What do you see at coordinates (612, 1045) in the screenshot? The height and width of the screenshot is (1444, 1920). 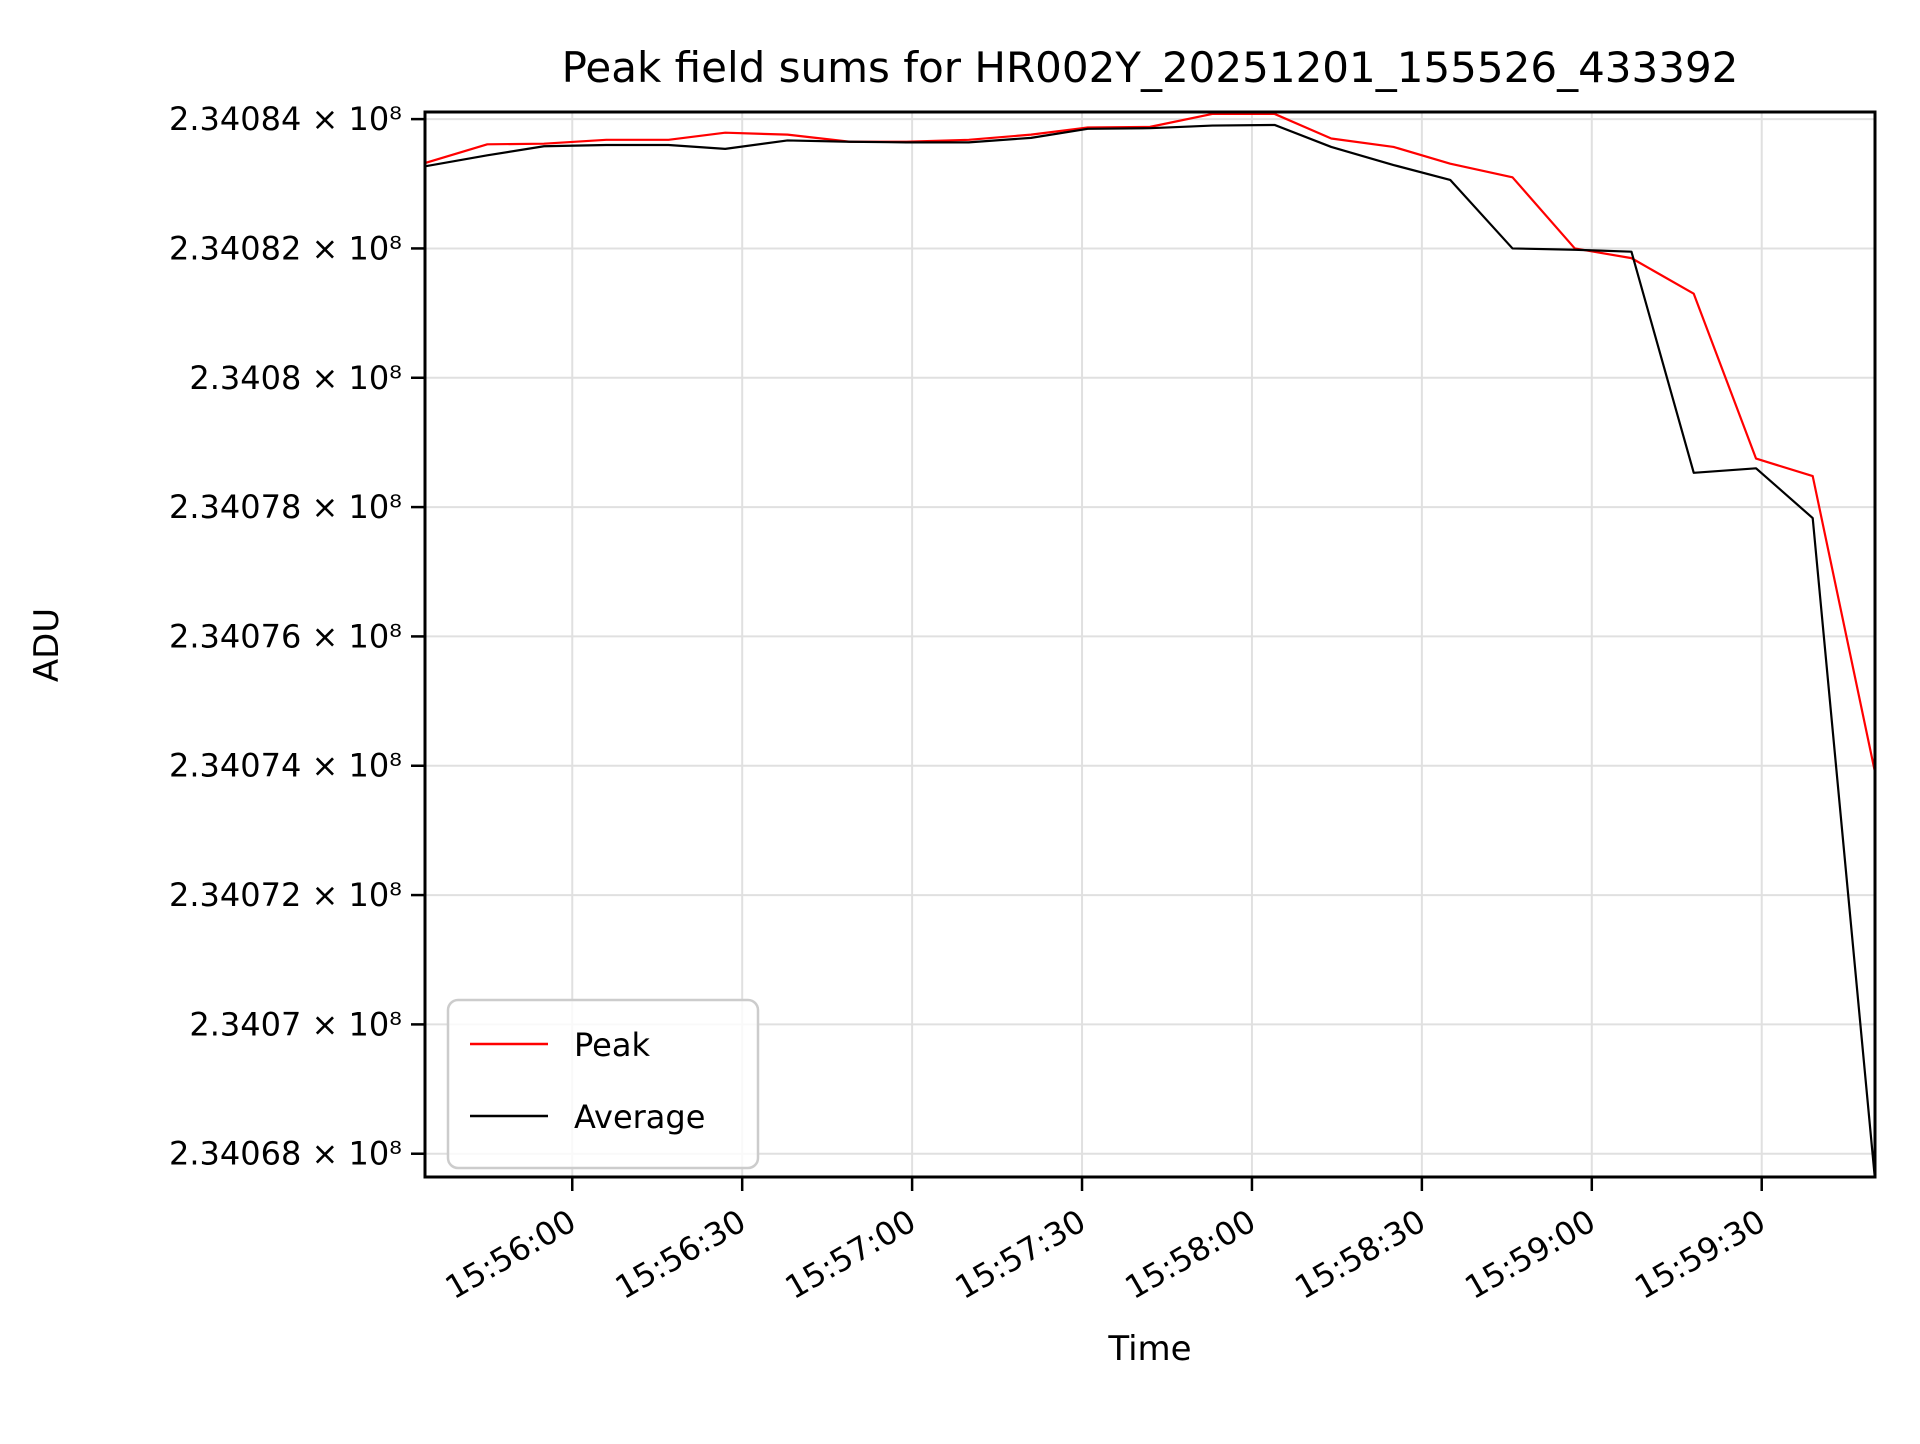 I see `legend-label-peak: Peak` at bounding box center [612, 1045].